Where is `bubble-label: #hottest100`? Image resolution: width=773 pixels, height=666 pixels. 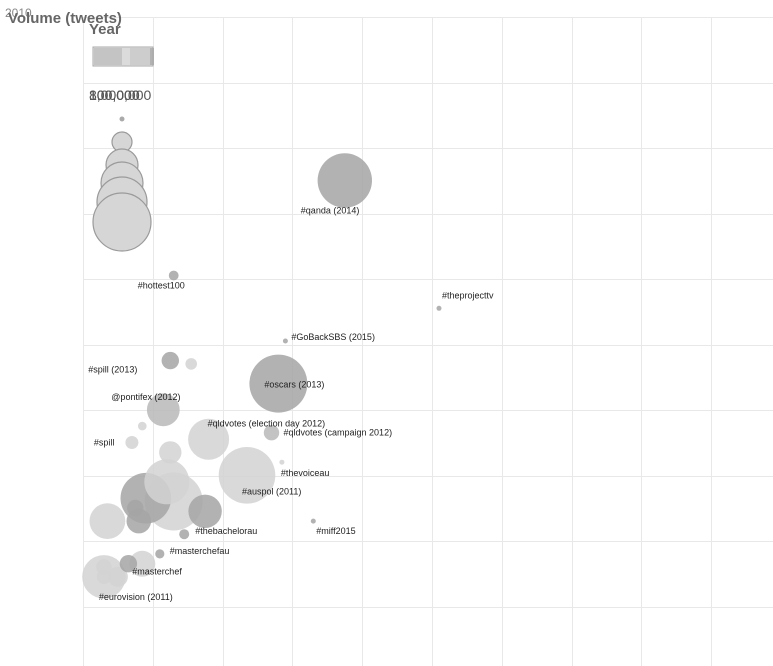
bubble-label: #hottest100 is located at coordinates (161, 286).